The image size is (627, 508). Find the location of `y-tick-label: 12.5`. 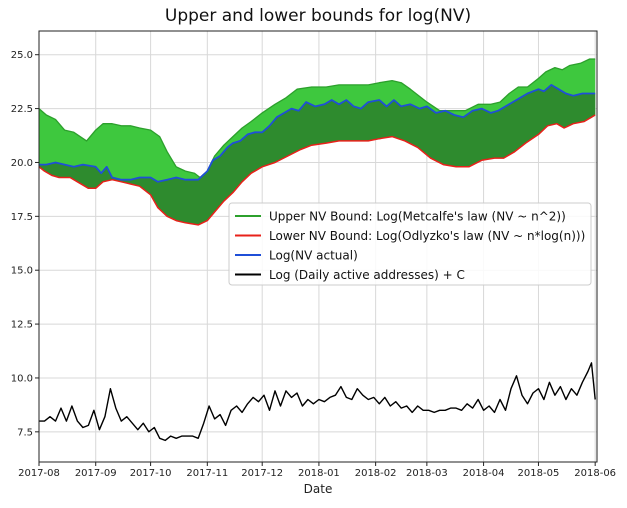

y-tick-label: 12.5 is located at coordinates (22, 325).